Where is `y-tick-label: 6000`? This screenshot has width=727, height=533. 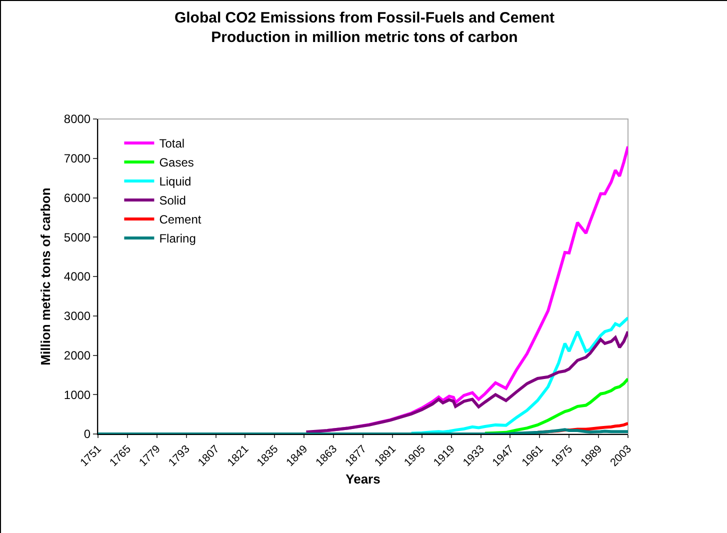
y-tick-label: 6000 is located at coordinates (77, 197).